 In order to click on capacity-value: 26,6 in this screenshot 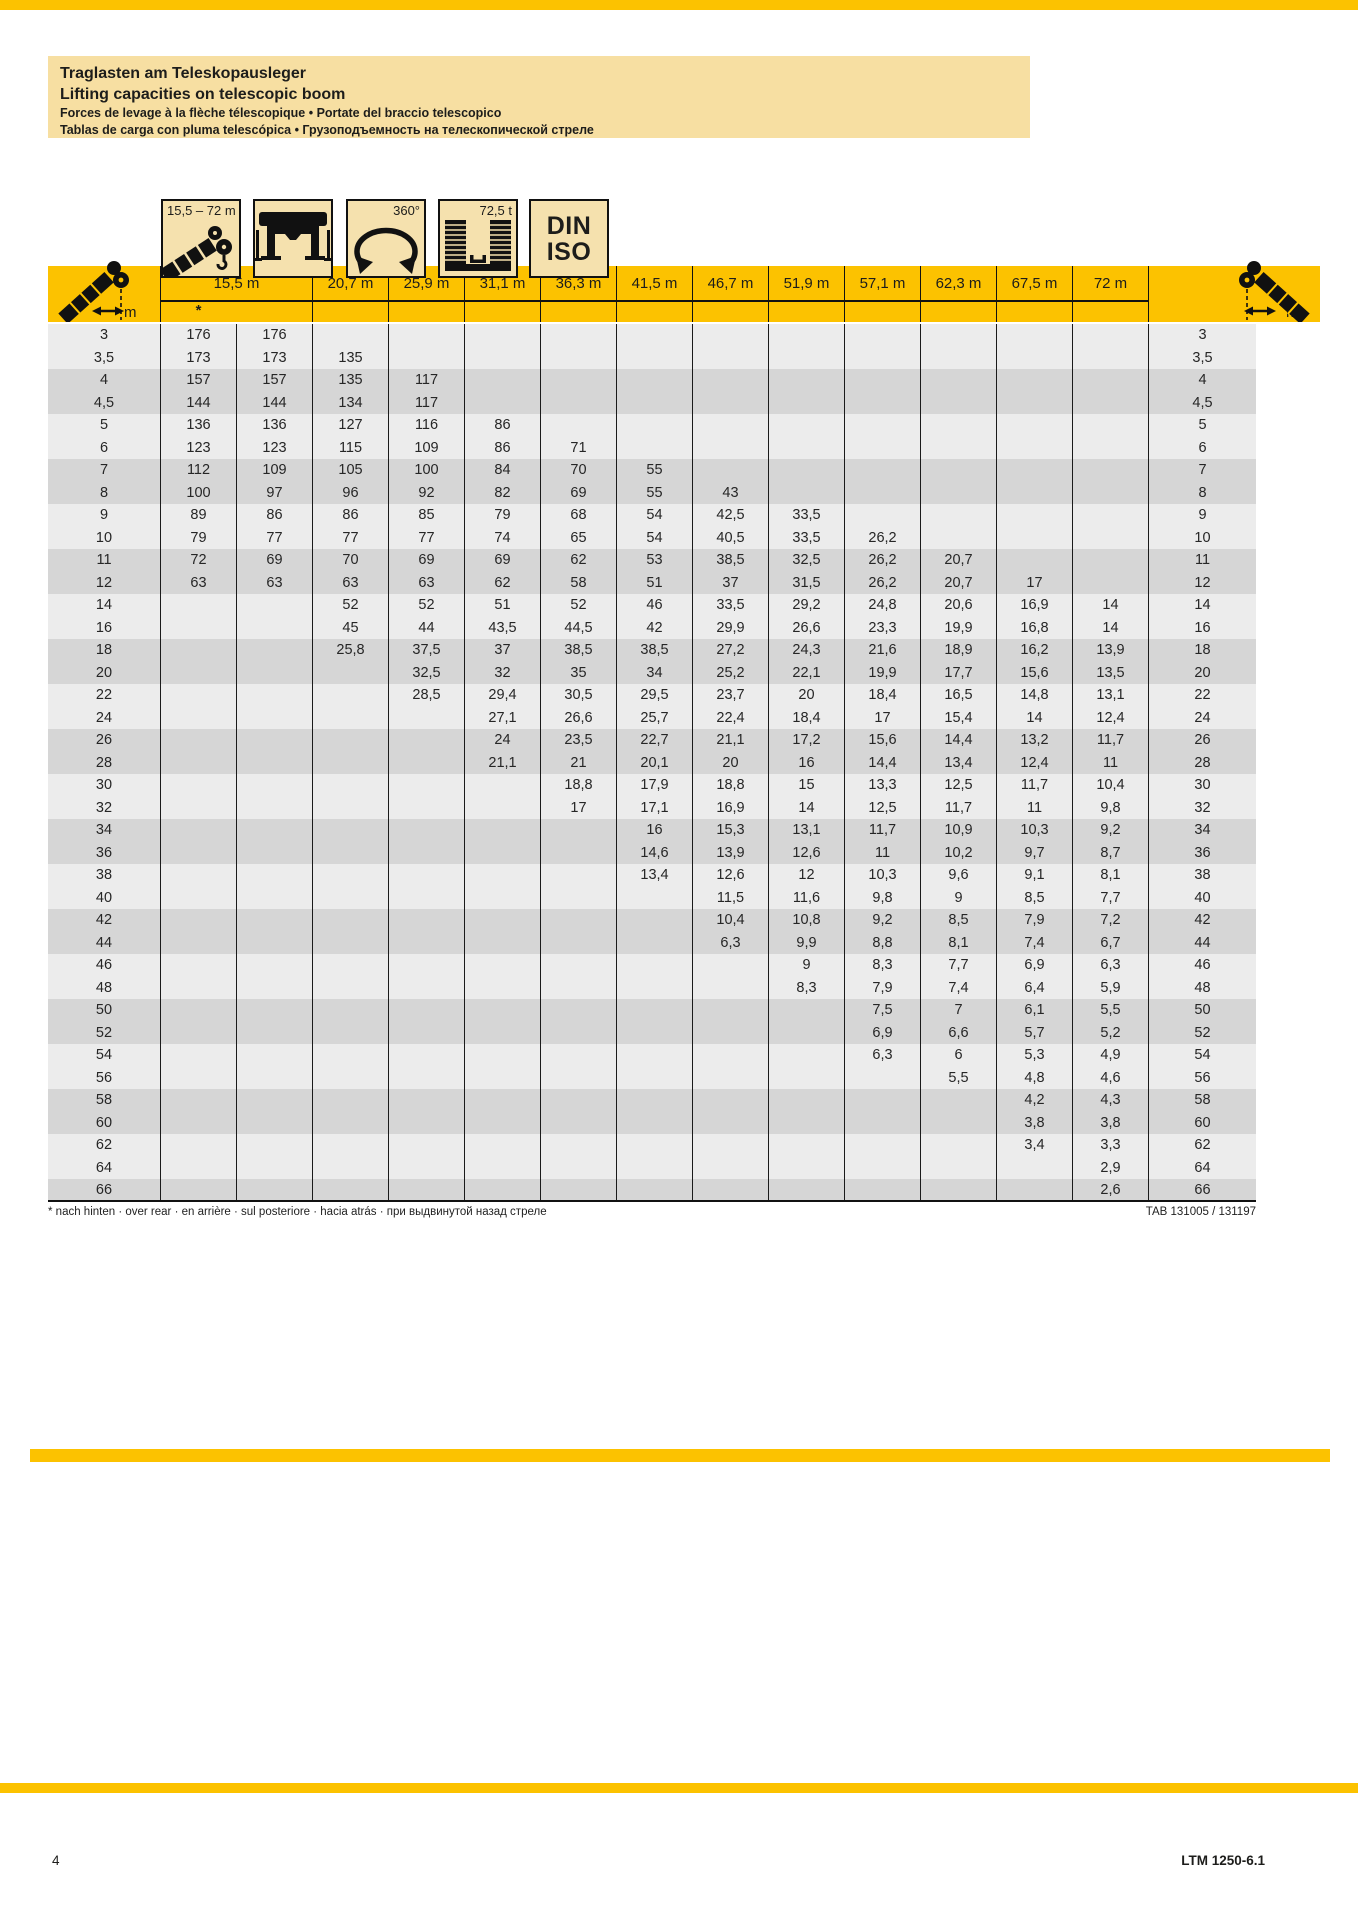, I will do `click(806, 627)`.